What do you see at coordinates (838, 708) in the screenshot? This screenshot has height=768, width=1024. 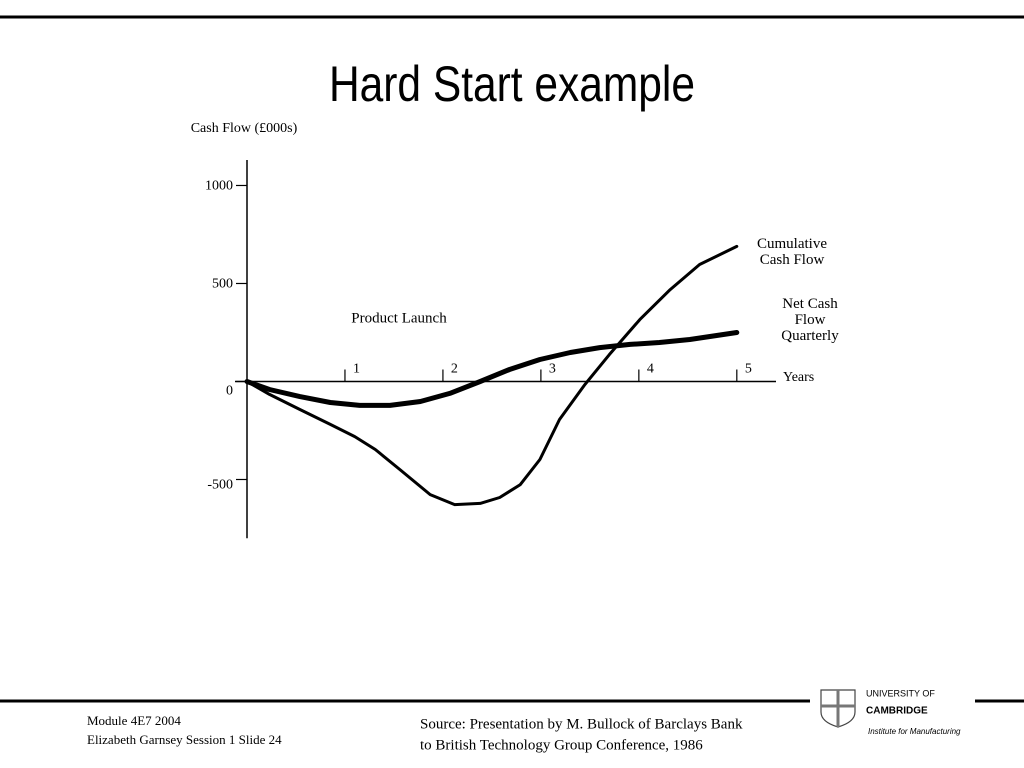 I see `logo-cross` at bounding box center [838, 708].